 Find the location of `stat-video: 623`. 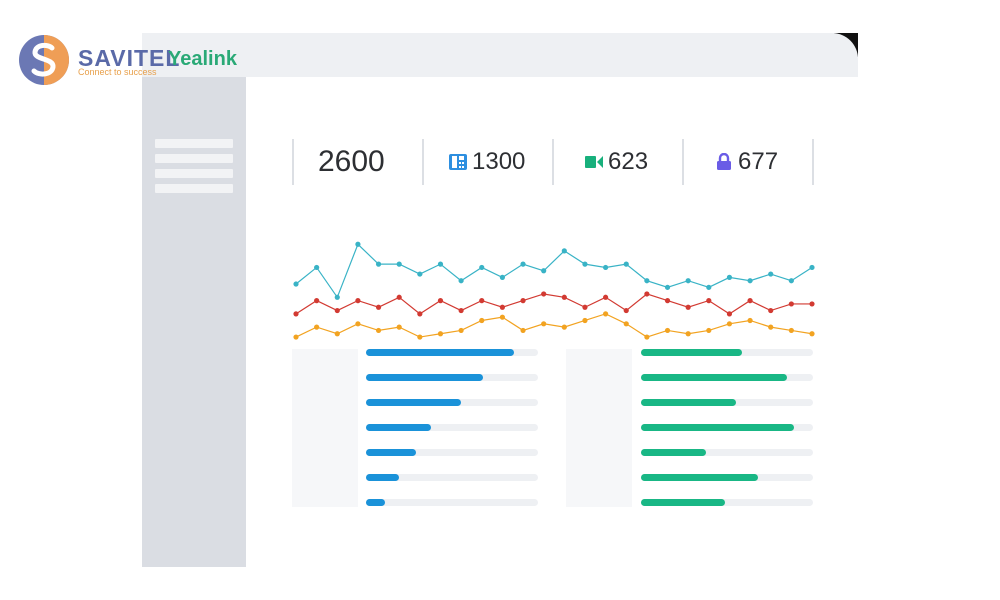

stat-video: 623 is located at coordinates (617, 162).